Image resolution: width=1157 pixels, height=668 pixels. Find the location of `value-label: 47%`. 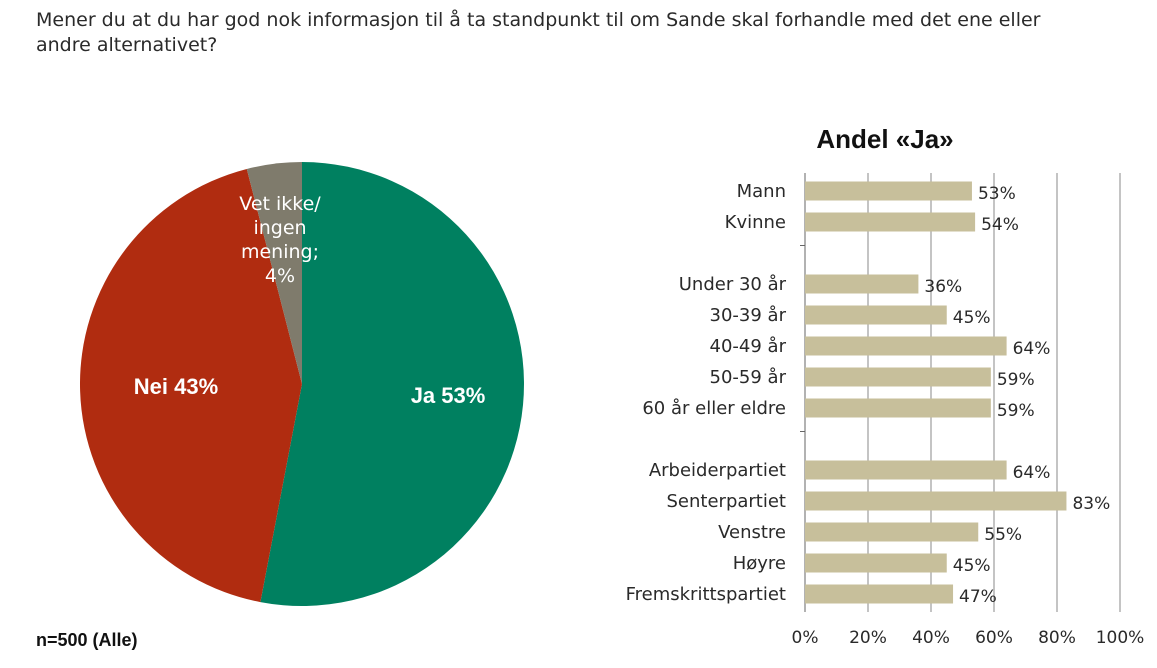

value-label: 47% is located at coordinates (978, 597).